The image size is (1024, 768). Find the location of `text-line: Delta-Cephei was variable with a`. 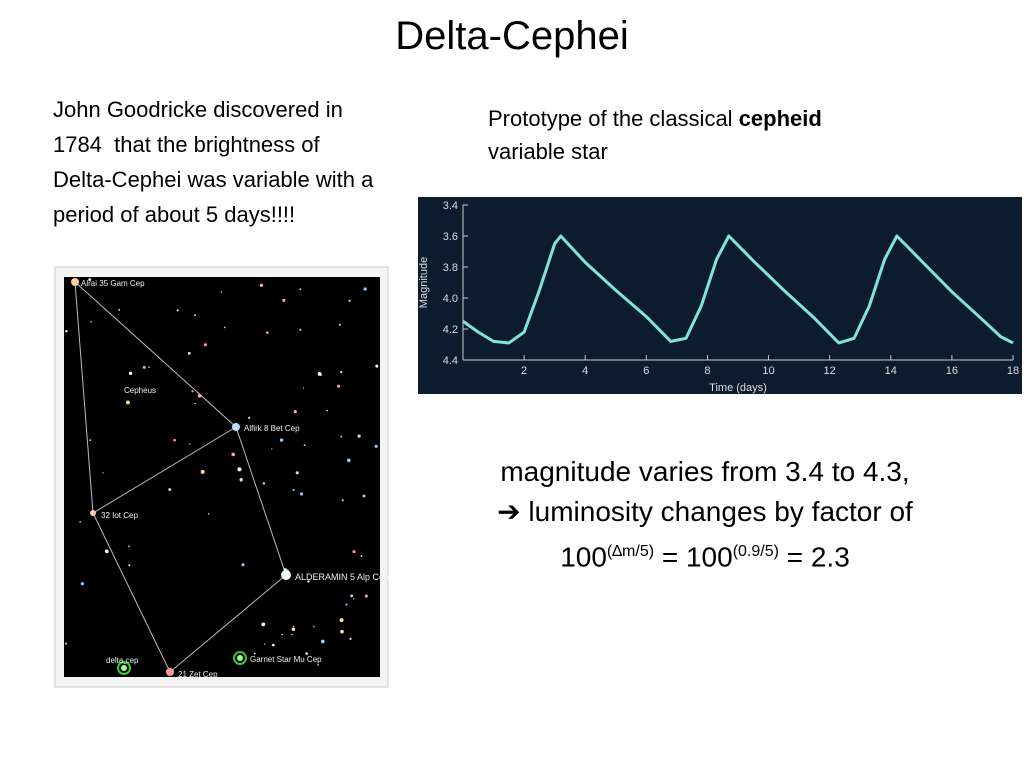

text-line: Delta-Cephei was variable with a is located at coordinates (213, 179).